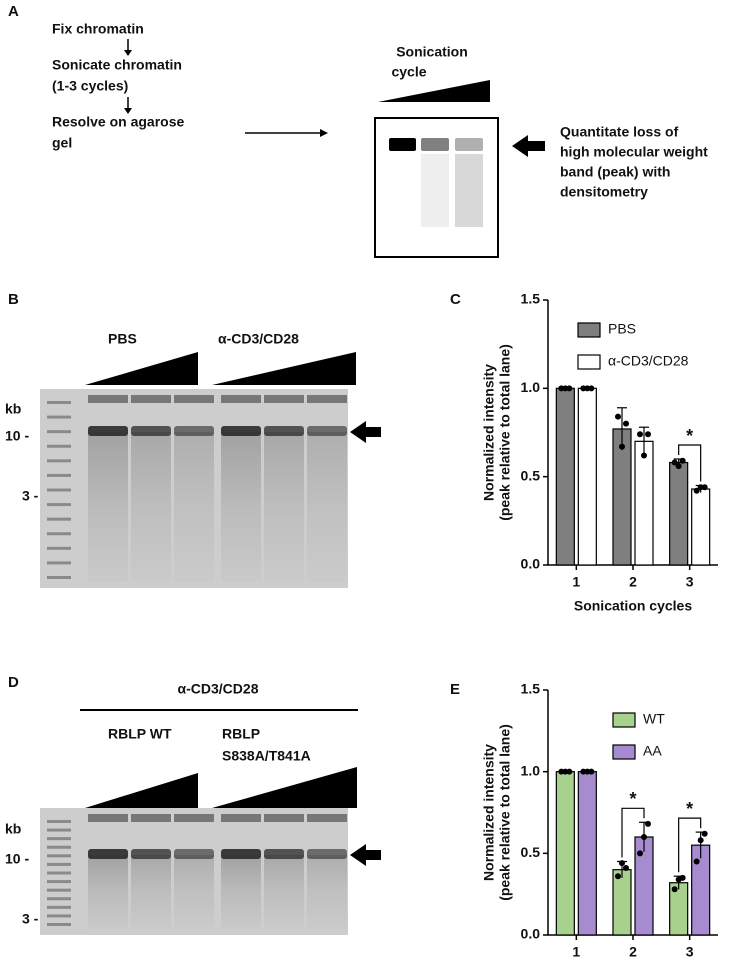  I want to click on x-axis-label: Sonication cycles, so click(633, 606).